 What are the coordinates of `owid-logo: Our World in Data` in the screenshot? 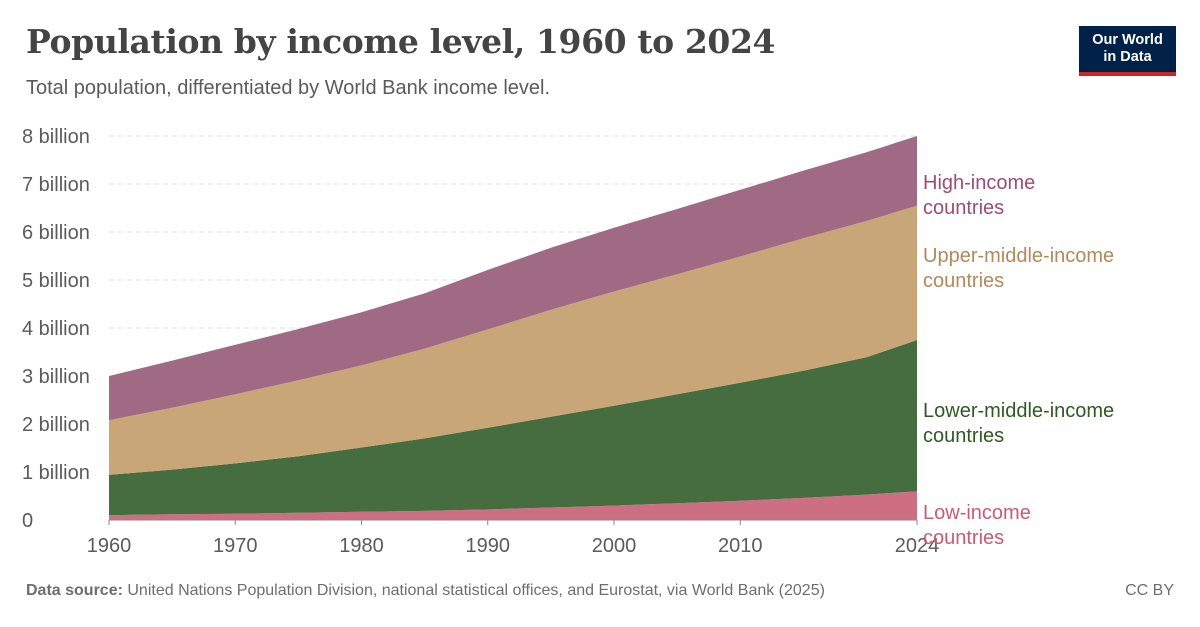 It's located at (1127, 51).